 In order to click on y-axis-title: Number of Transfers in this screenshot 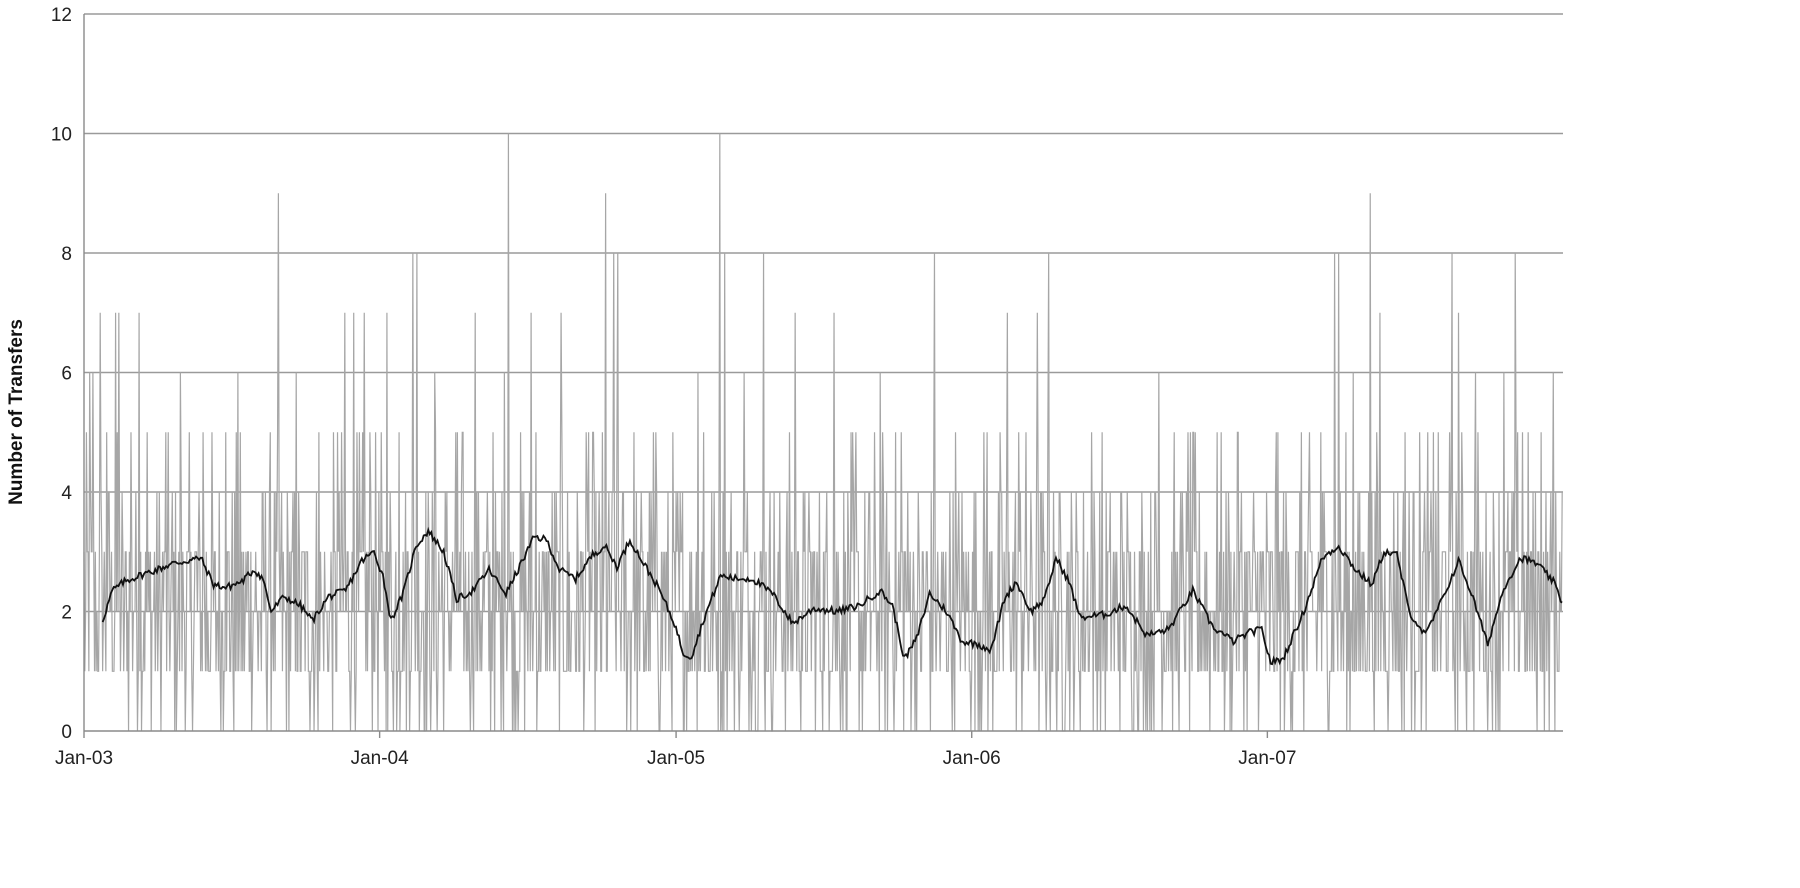, I will do `click(16, 412)`.